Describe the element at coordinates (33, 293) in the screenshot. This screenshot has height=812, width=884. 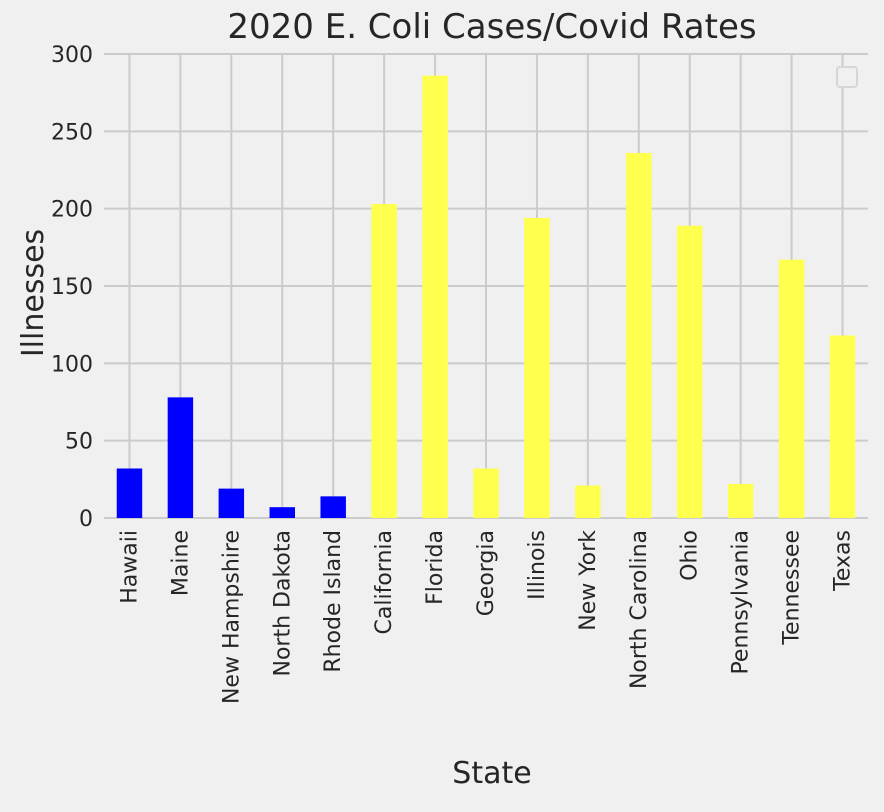
I see `y-axis-title: Illnesses` at that location.